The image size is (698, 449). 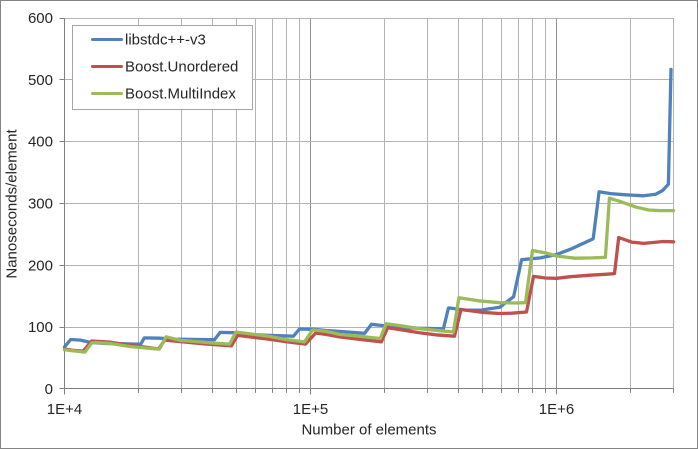 What do you see at coordinates (40, 327) in the screenshot?
I see `y-tick-label: 100` at bounding box center [40, 327].